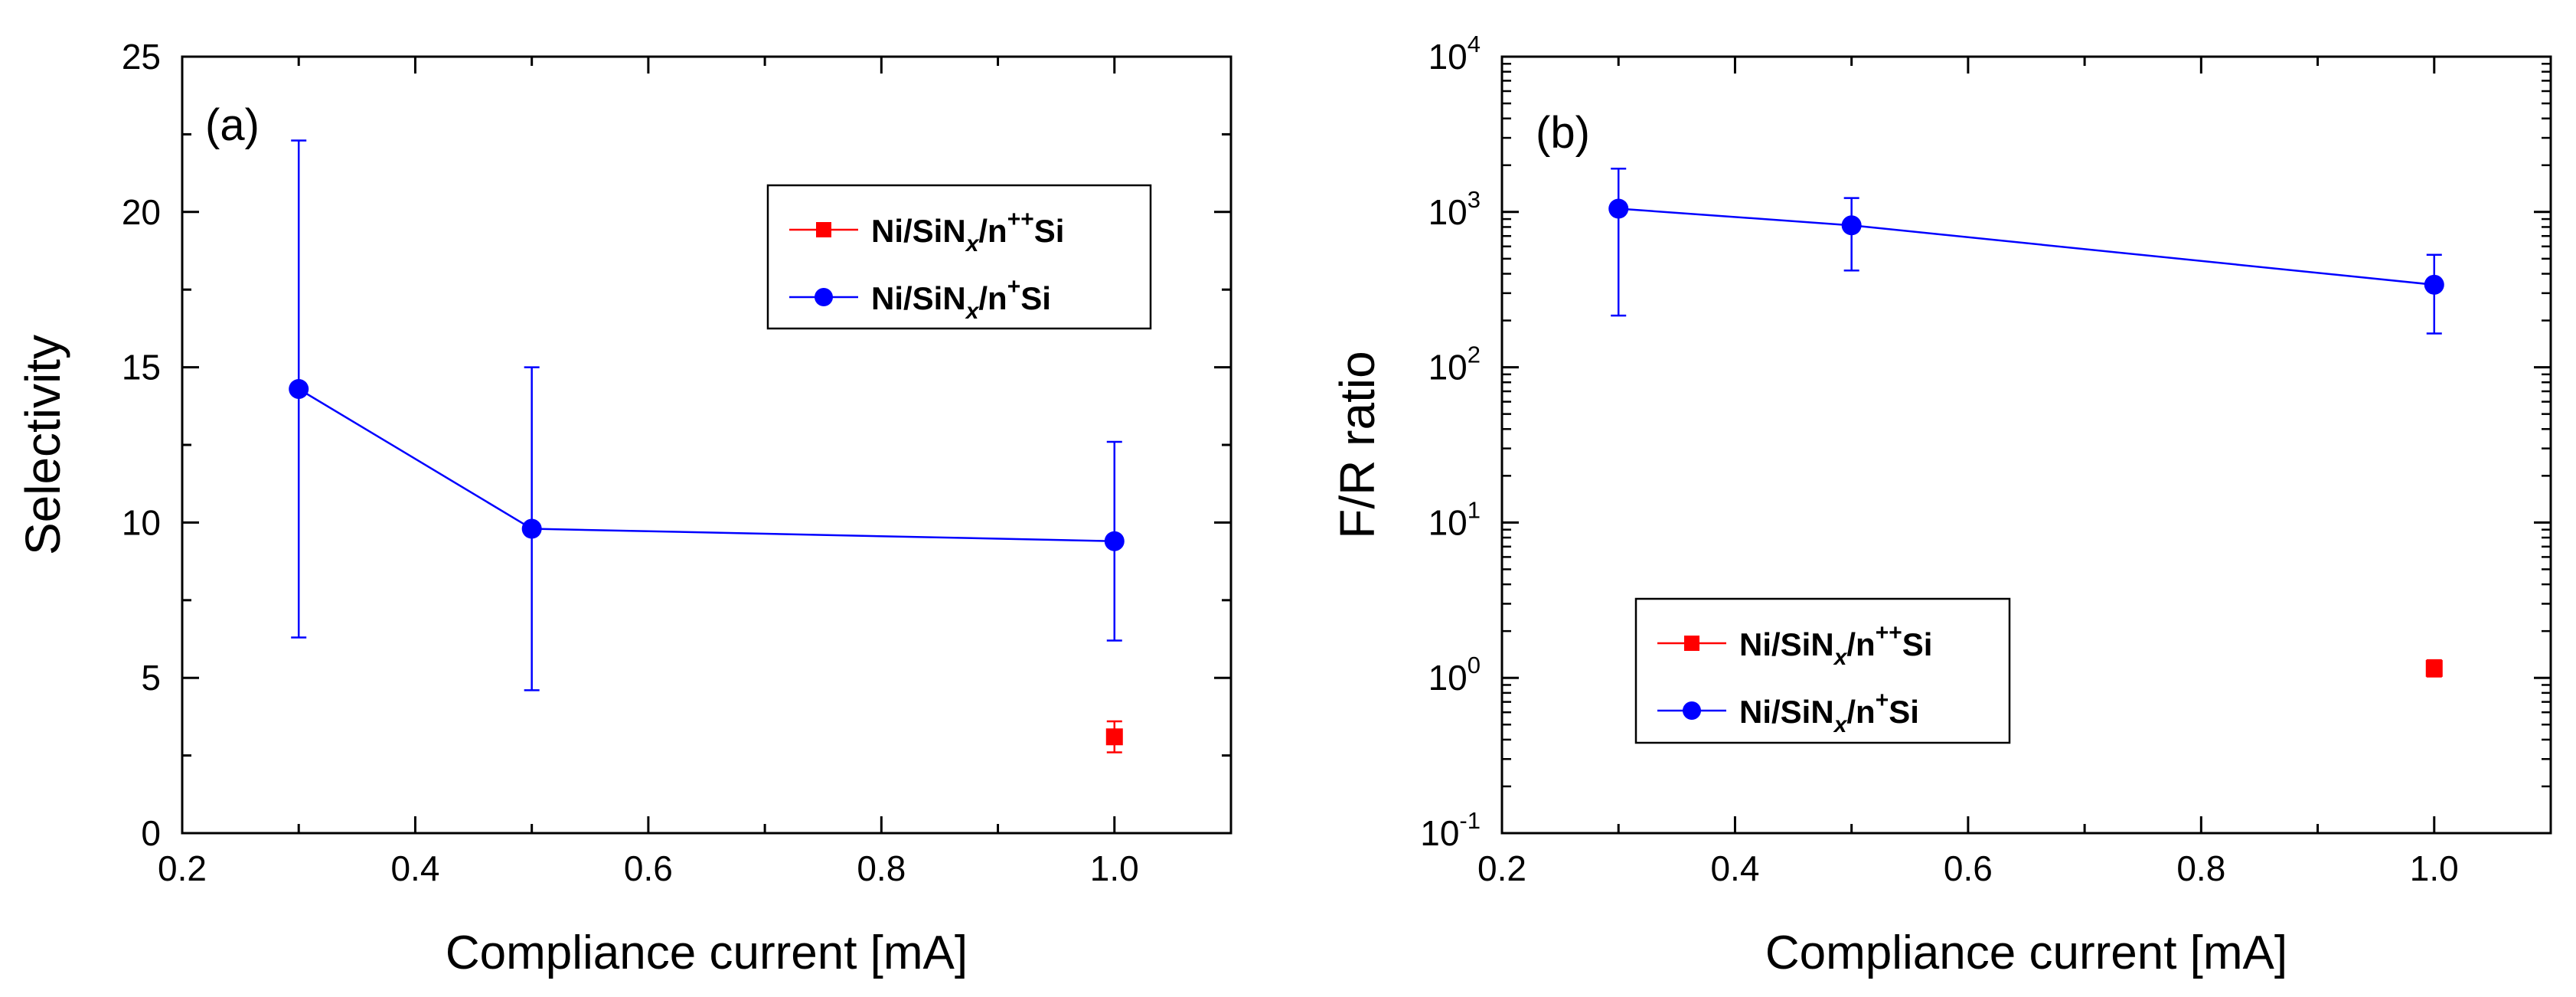 Image resolution: width=2576 pixels, height=997 pixels. I want to click on y-tick-label: 5, so click(151, 678).